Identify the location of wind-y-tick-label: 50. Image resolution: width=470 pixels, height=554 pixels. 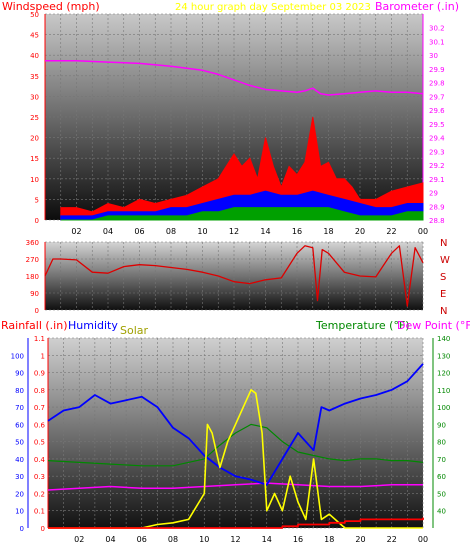
(34, 15).